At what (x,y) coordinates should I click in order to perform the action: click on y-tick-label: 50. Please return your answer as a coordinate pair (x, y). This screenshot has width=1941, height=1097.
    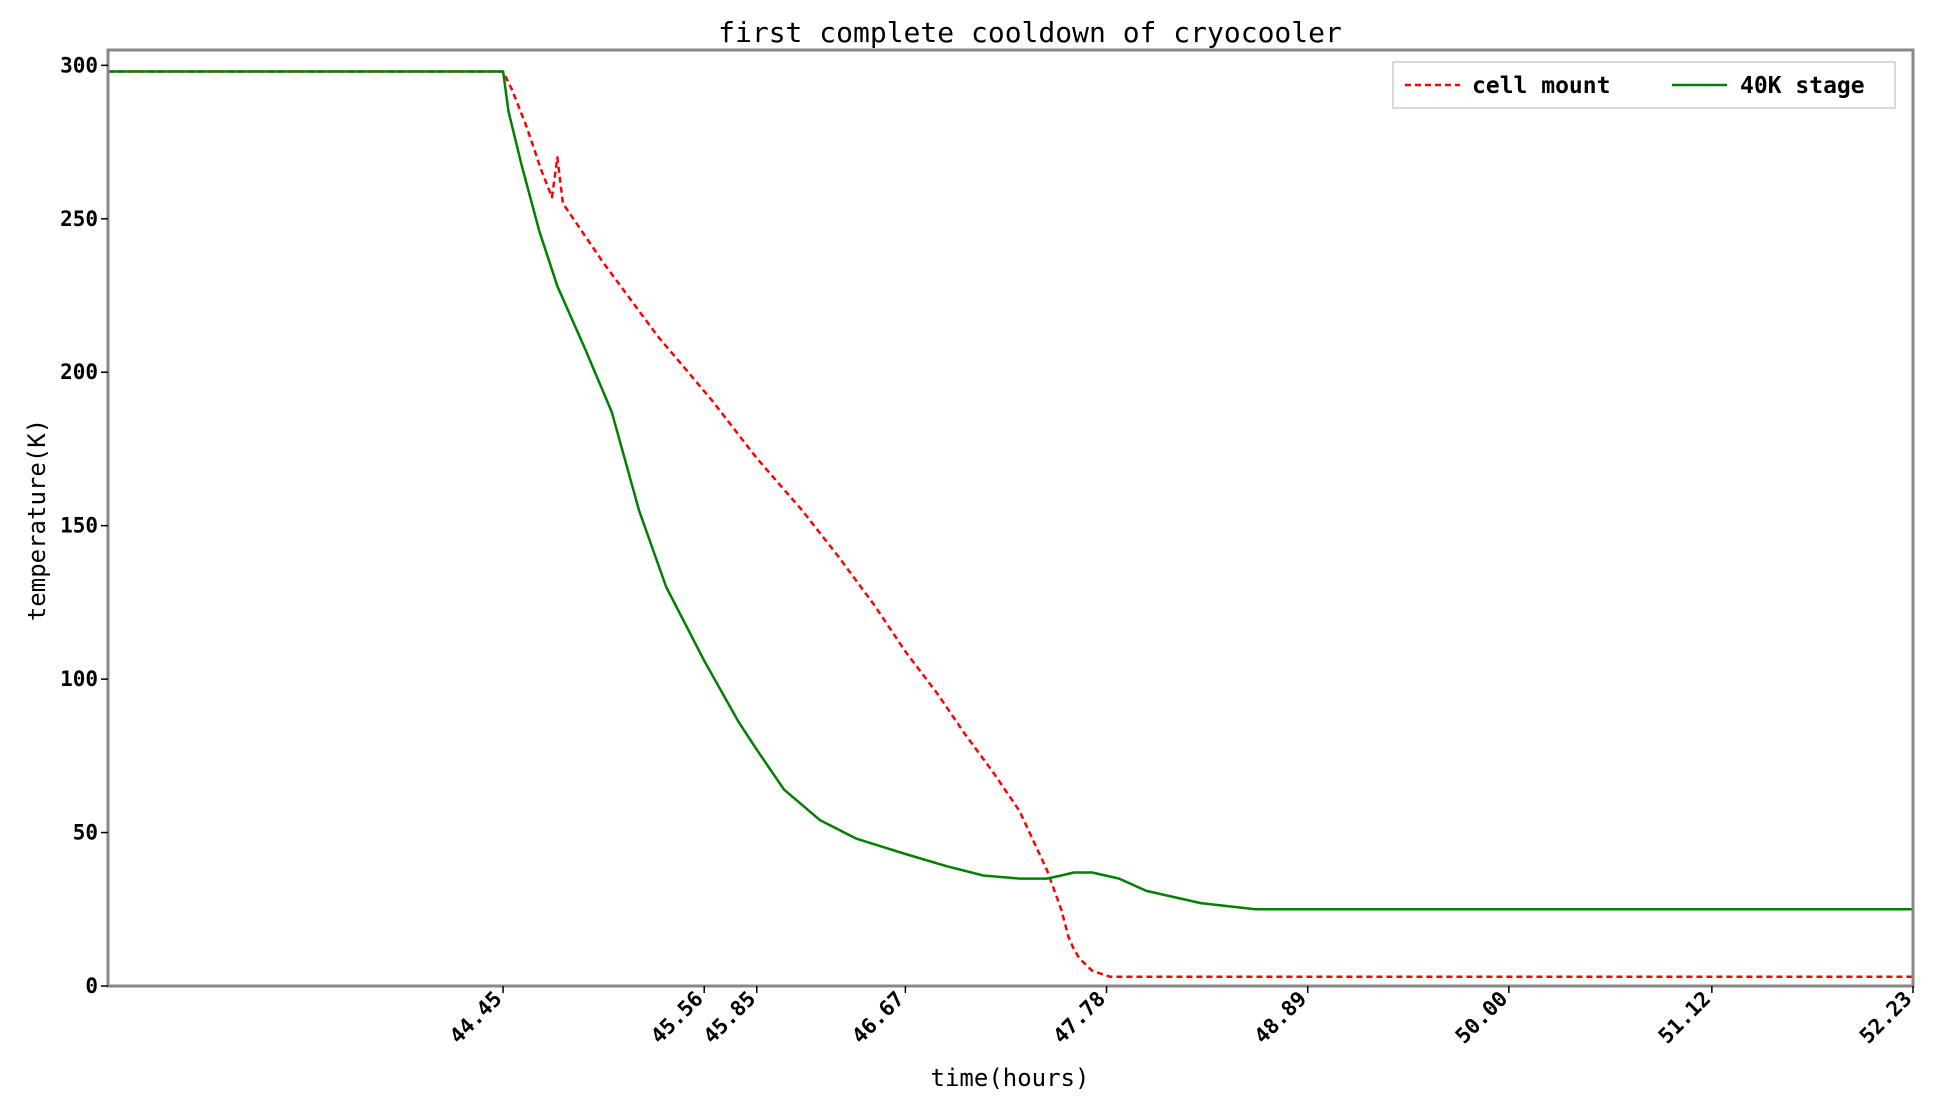
    Looking at the image, I should click on (85, 833).